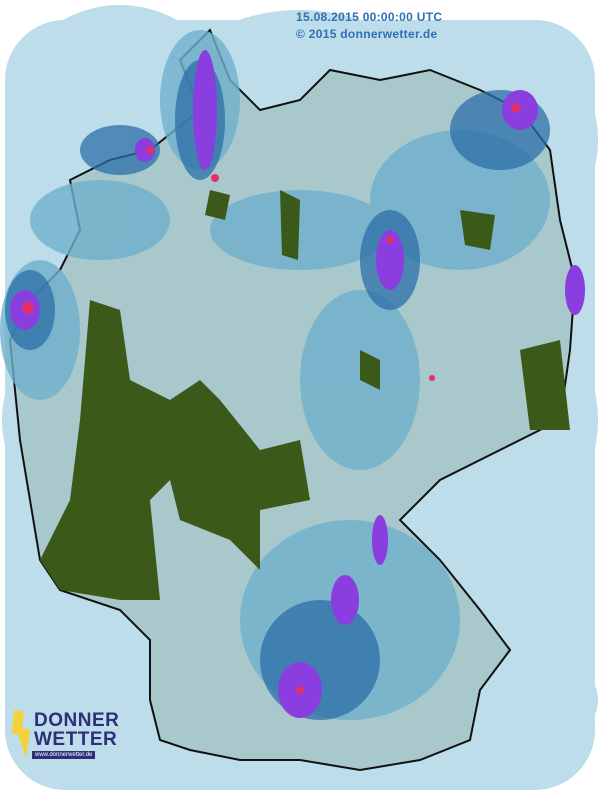 Image resolution: width=600 pixels, height=794 pixels. I want to click on copyright: © 2015 donnerwetter.de, so click(367, 34).